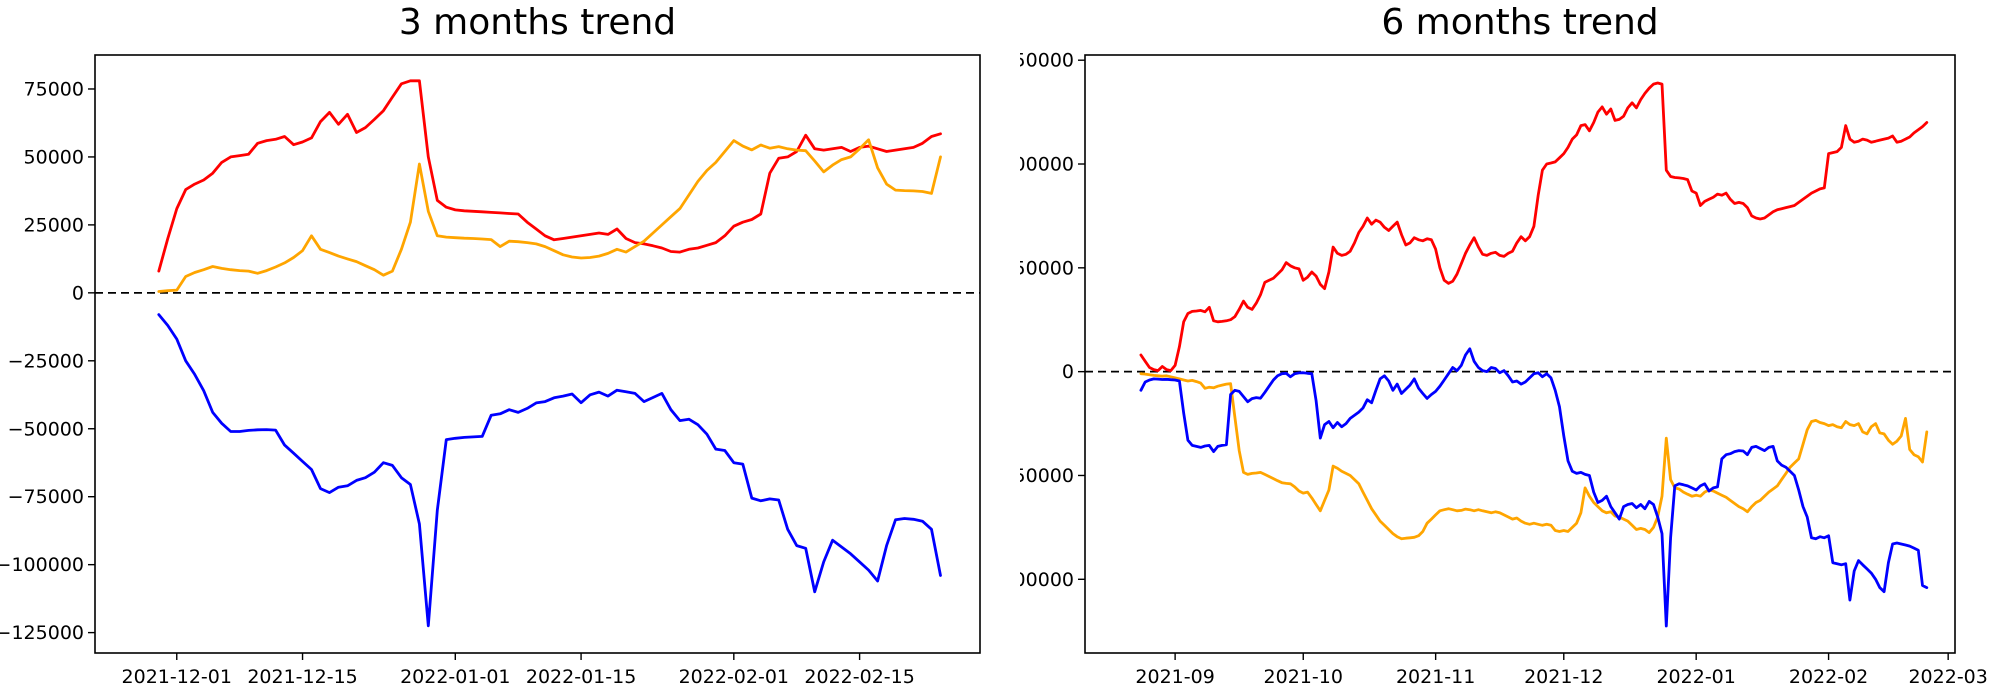  Describe the element at coordinates (1695, 677) in the screenshot. I see `x-tick-label: 2022-01` at that location.